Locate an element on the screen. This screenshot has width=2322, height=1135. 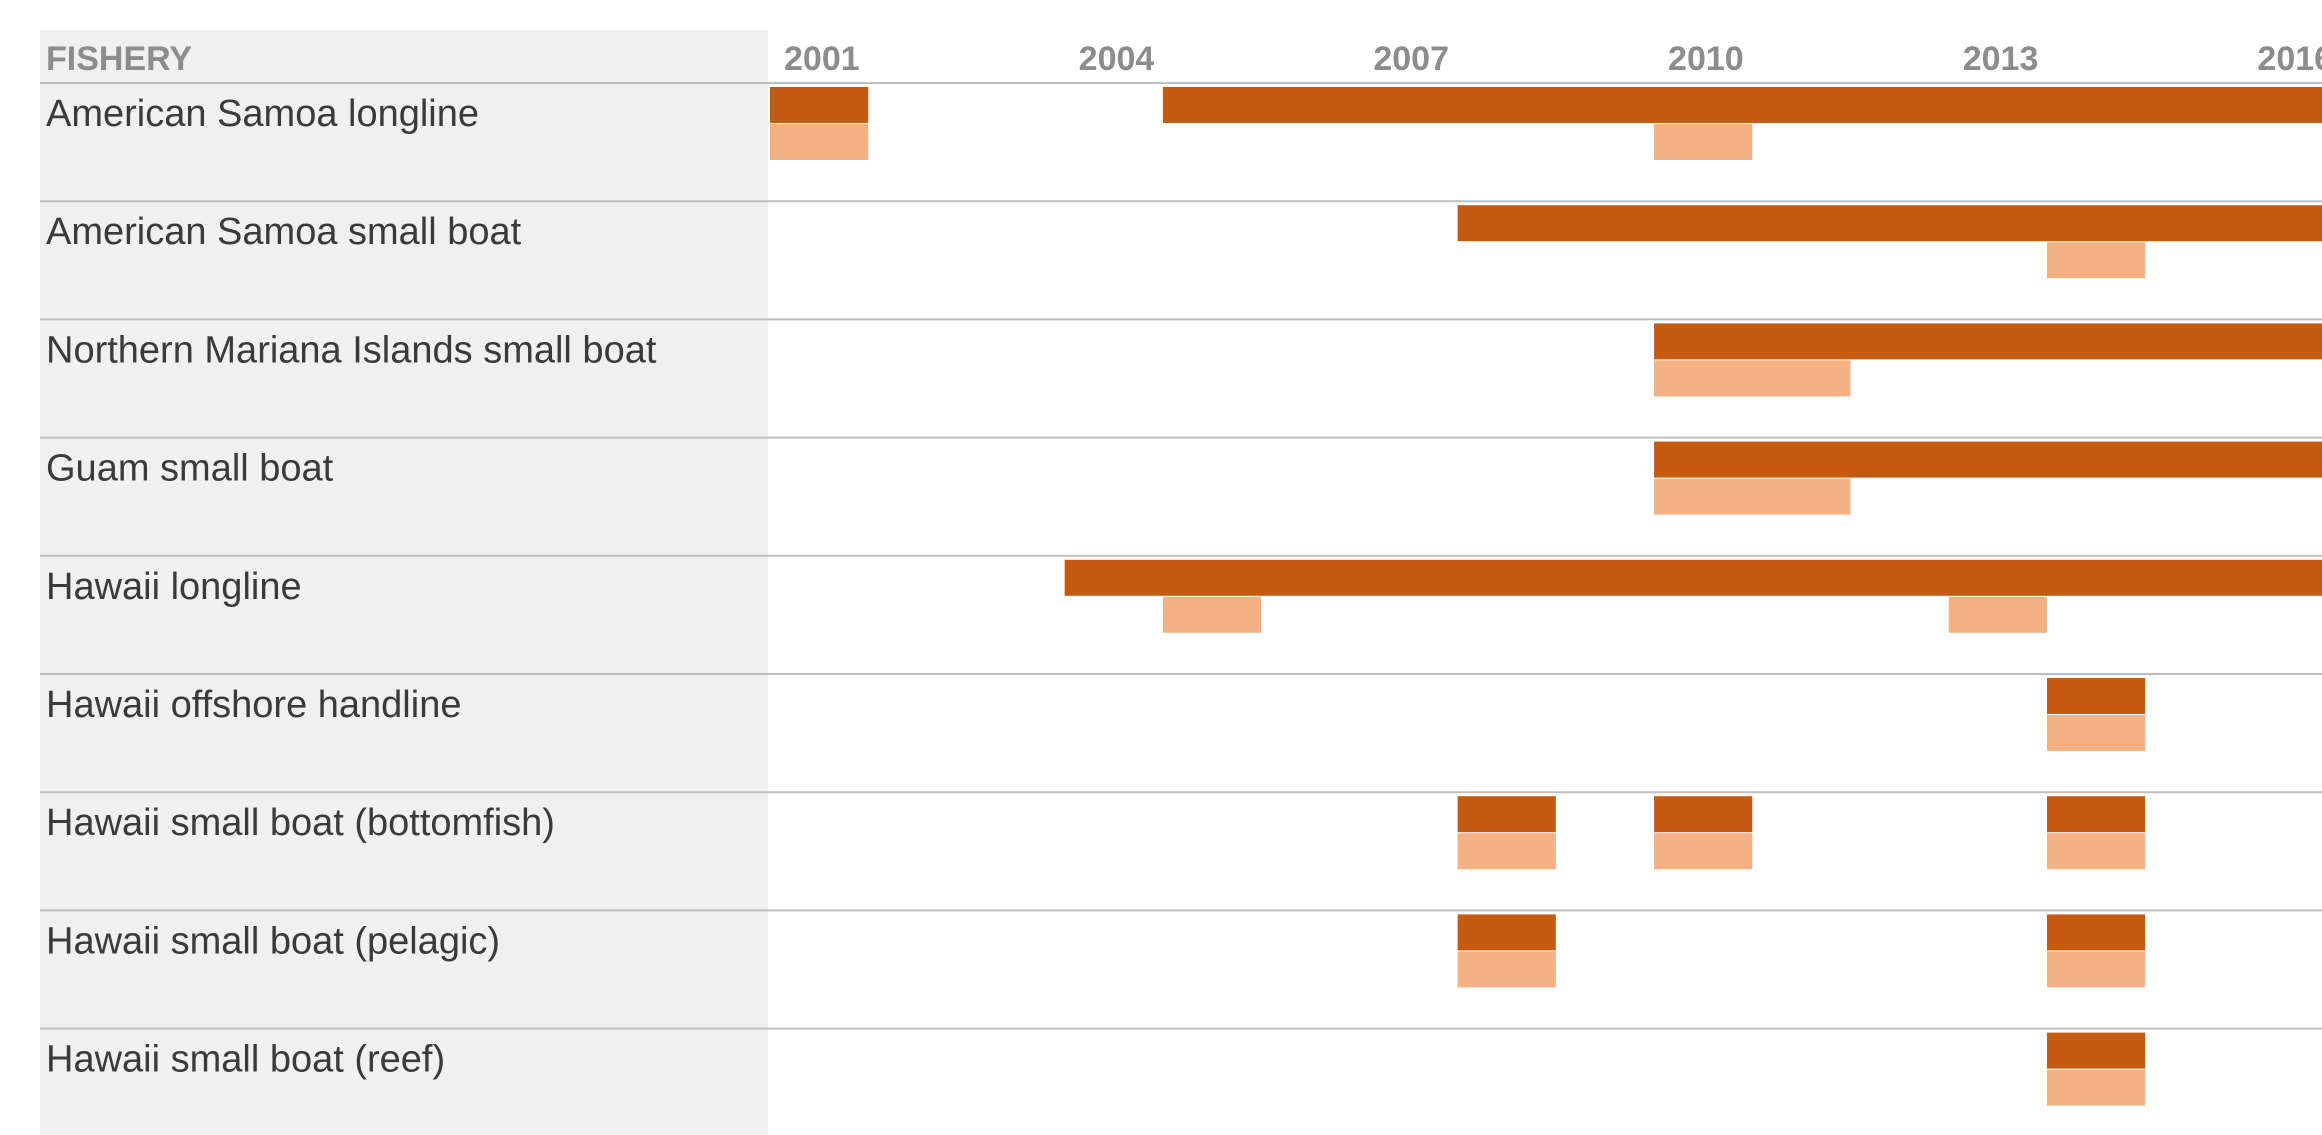
x-tick-label: 2010 is located at coordinates (1706, 59).